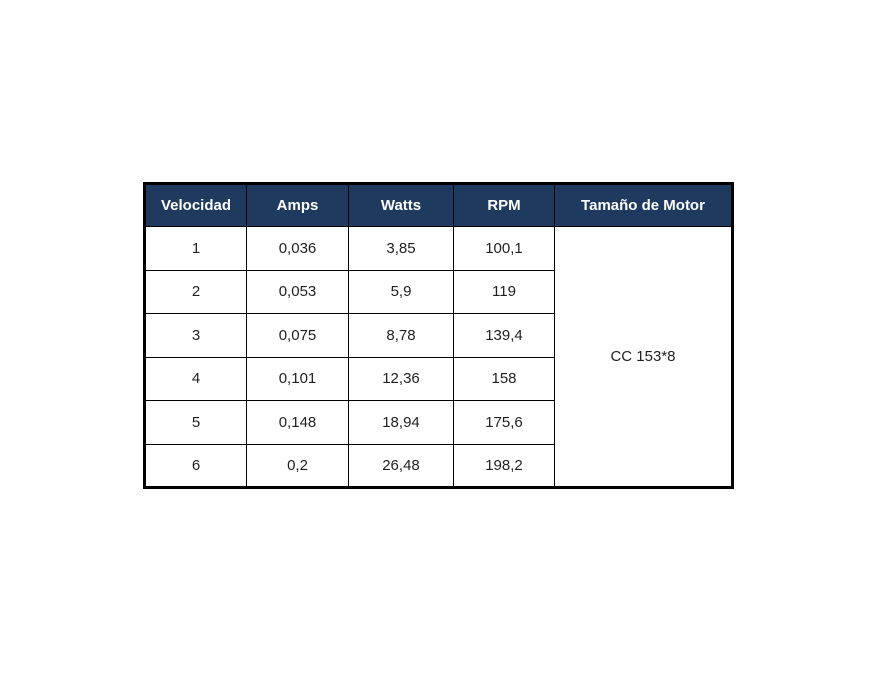  What do you see at coordinates (195, 422) in the screenshot?
I see `cell-velocidad: 5` at bounding box center [195, 422].